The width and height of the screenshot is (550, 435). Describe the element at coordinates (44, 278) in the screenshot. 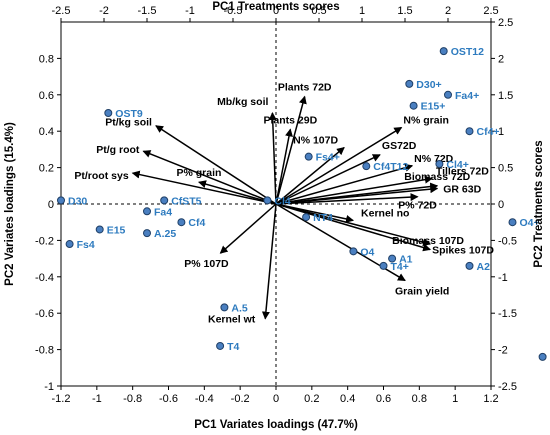

I see `y-tick-label: -0.4` at that location.